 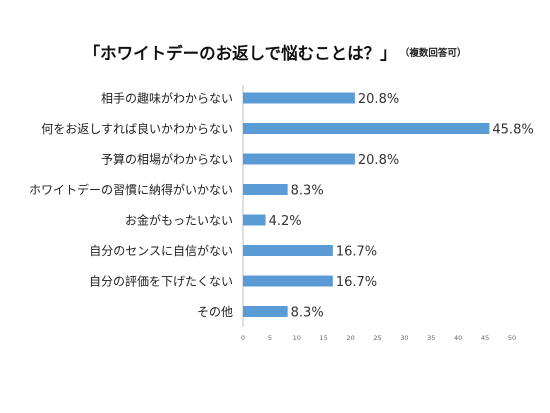 What do you see at coordinates (404, 338) in the screenshot?
I see `x-tick-label: 30` at bounding box center [404, 338].